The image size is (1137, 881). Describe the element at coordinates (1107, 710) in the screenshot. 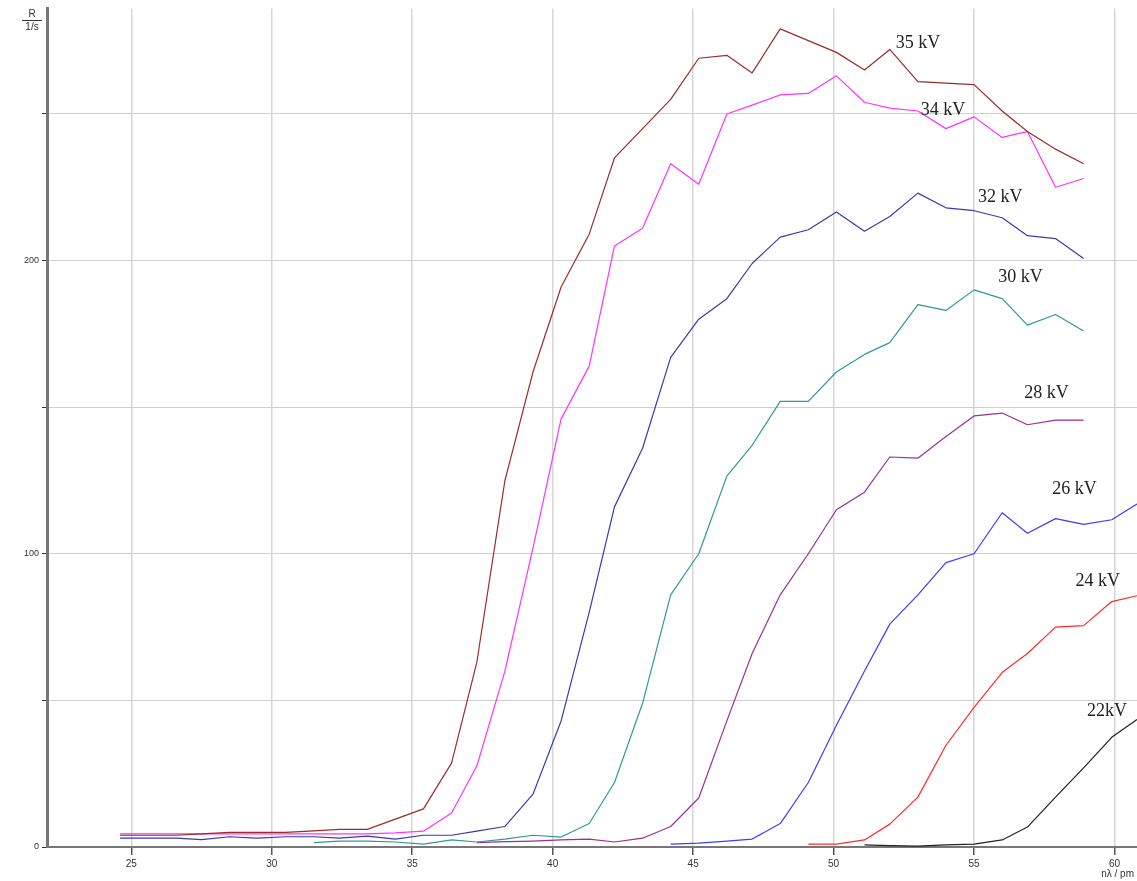

I see `series-label: 22kV` at that location.